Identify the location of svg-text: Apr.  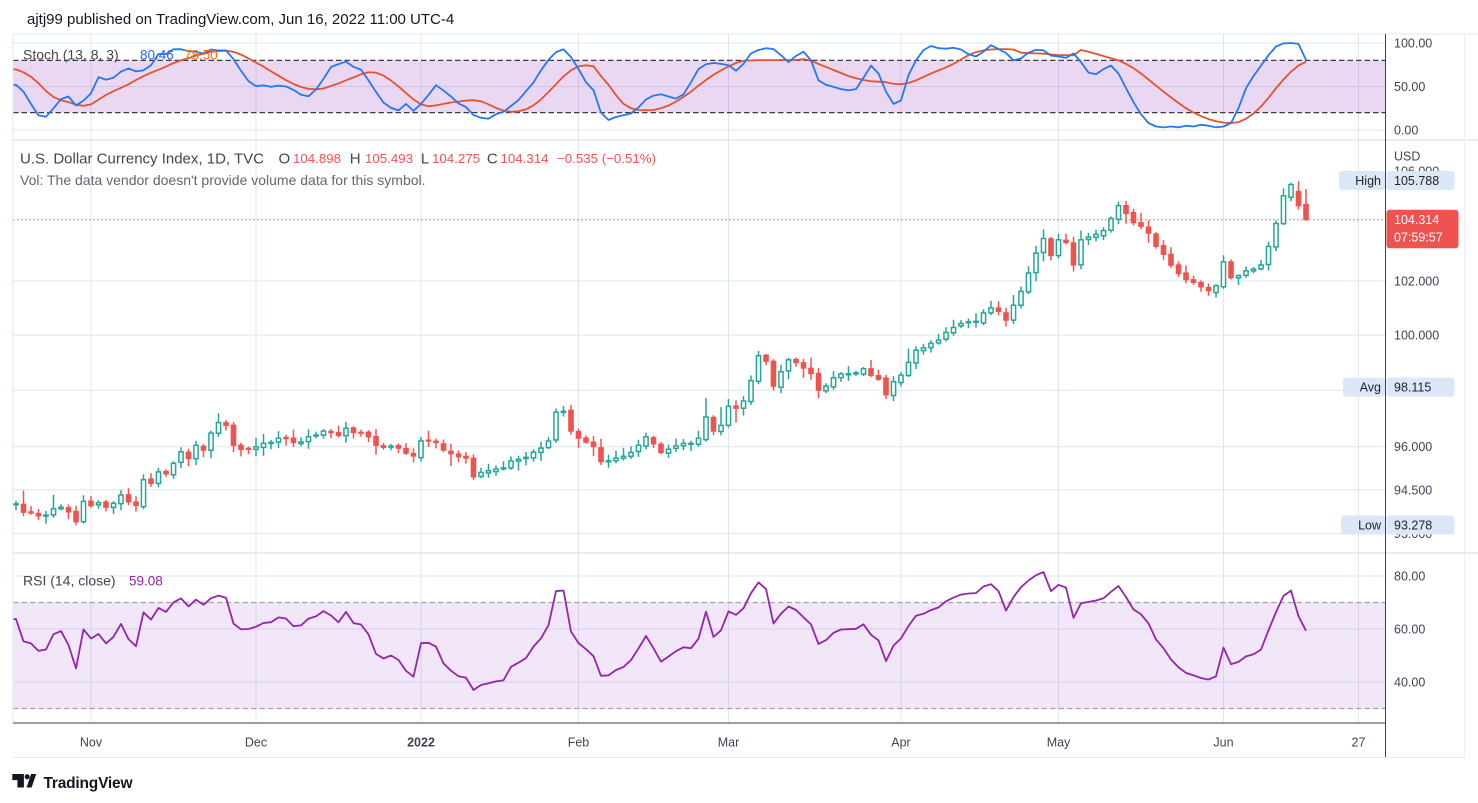
(900, 743).